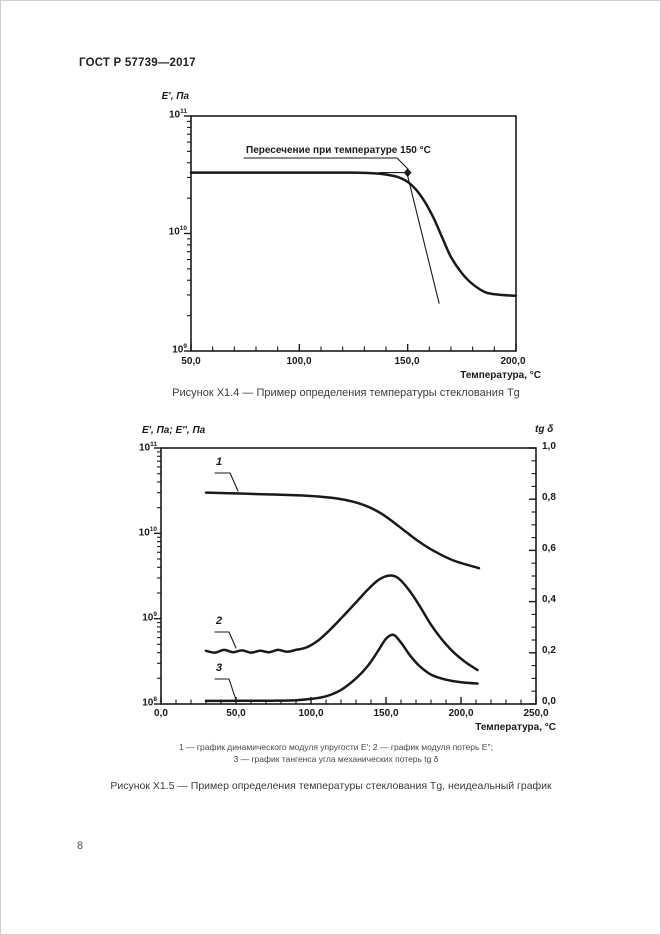  I want to click on fig2-y-left-axis-label: E', Па; E'', Па, so click(174, 430).